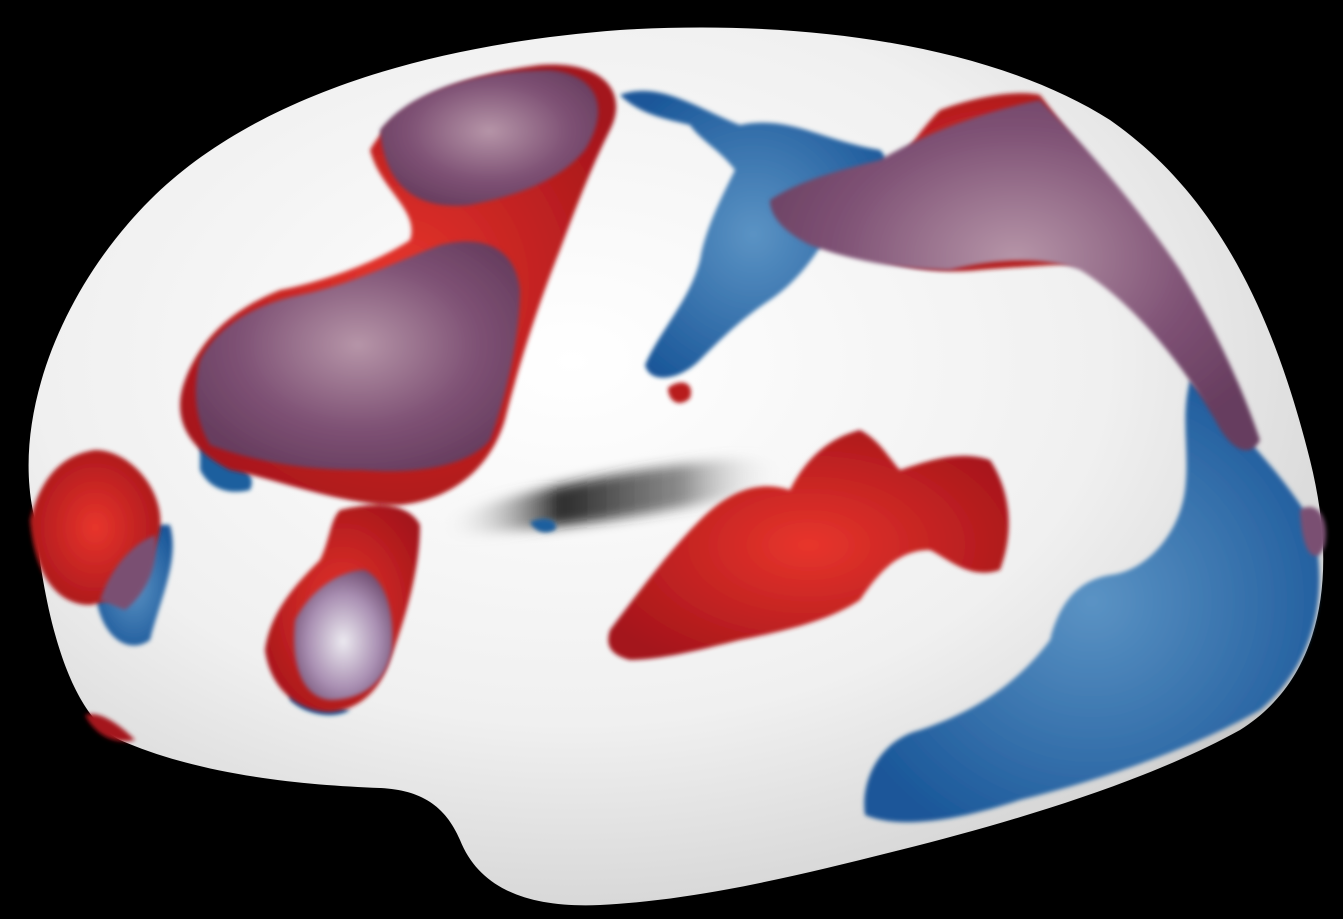  Describe the element at coordinates (110, 728) in the screenshot. I see `red-region-temporal-pole` at that location.